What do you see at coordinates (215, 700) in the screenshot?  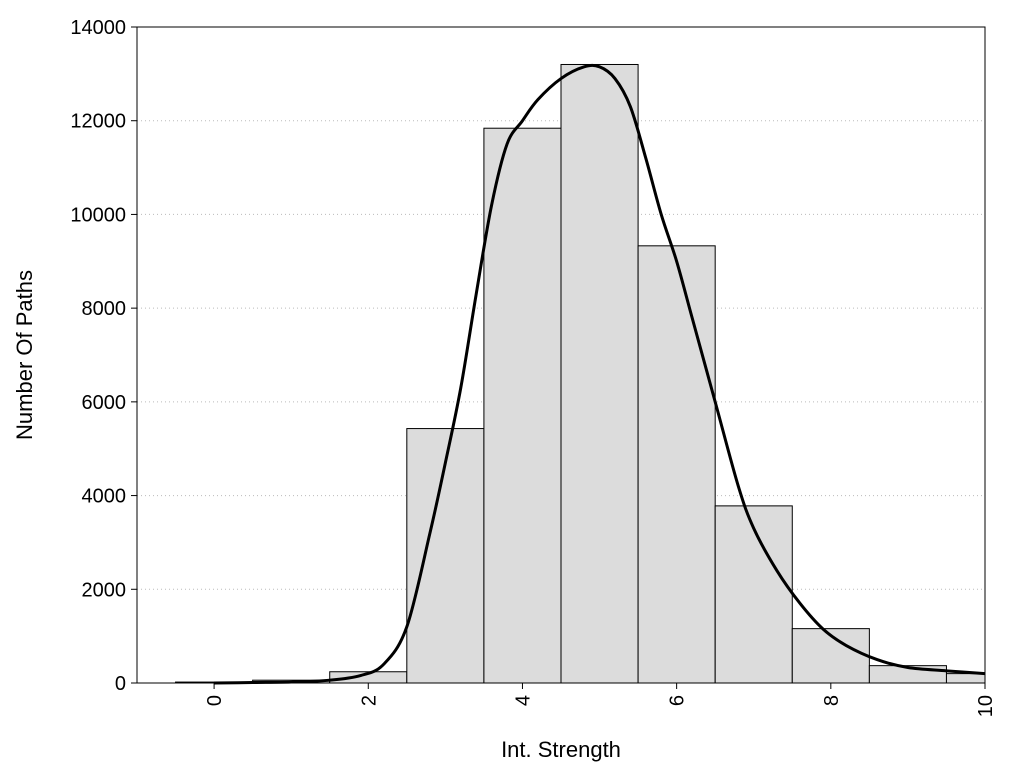 I see `x-tick-label: 0` at bounding box center [215, 700].